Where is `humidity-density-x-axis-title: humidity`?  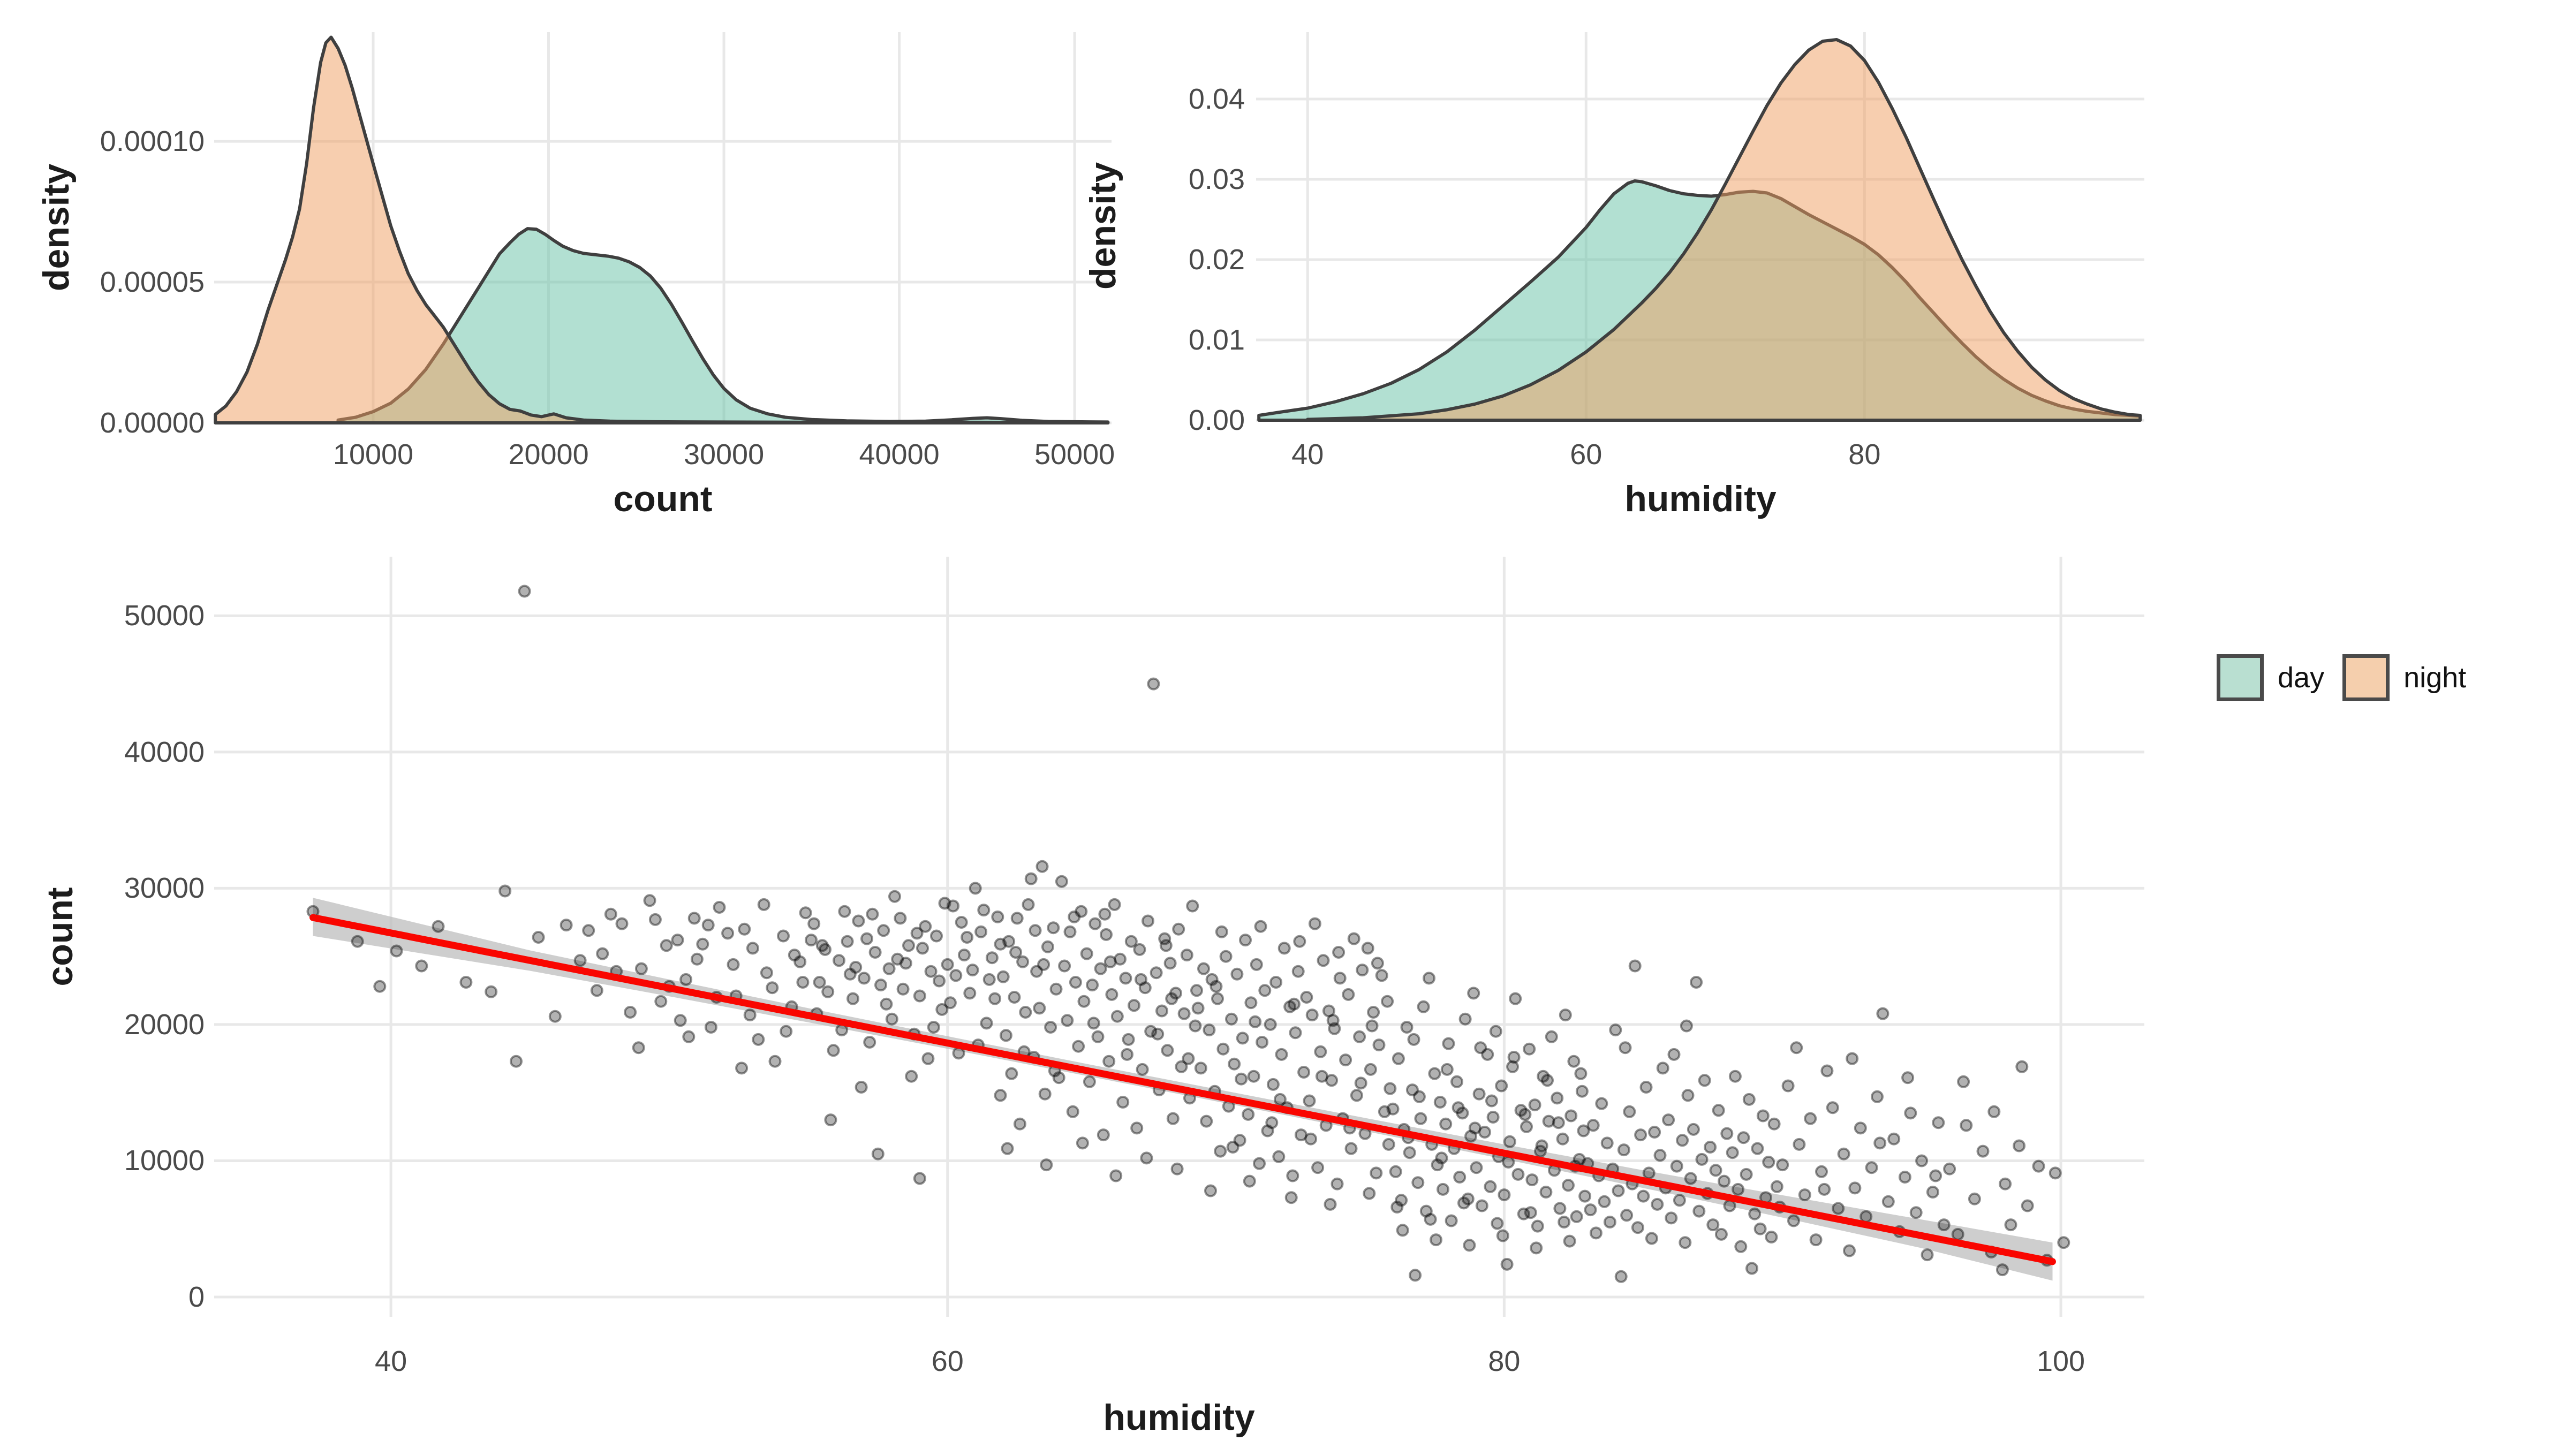
humidity-density-x-axis-title: humidity is located at coordinates (1700, 499).